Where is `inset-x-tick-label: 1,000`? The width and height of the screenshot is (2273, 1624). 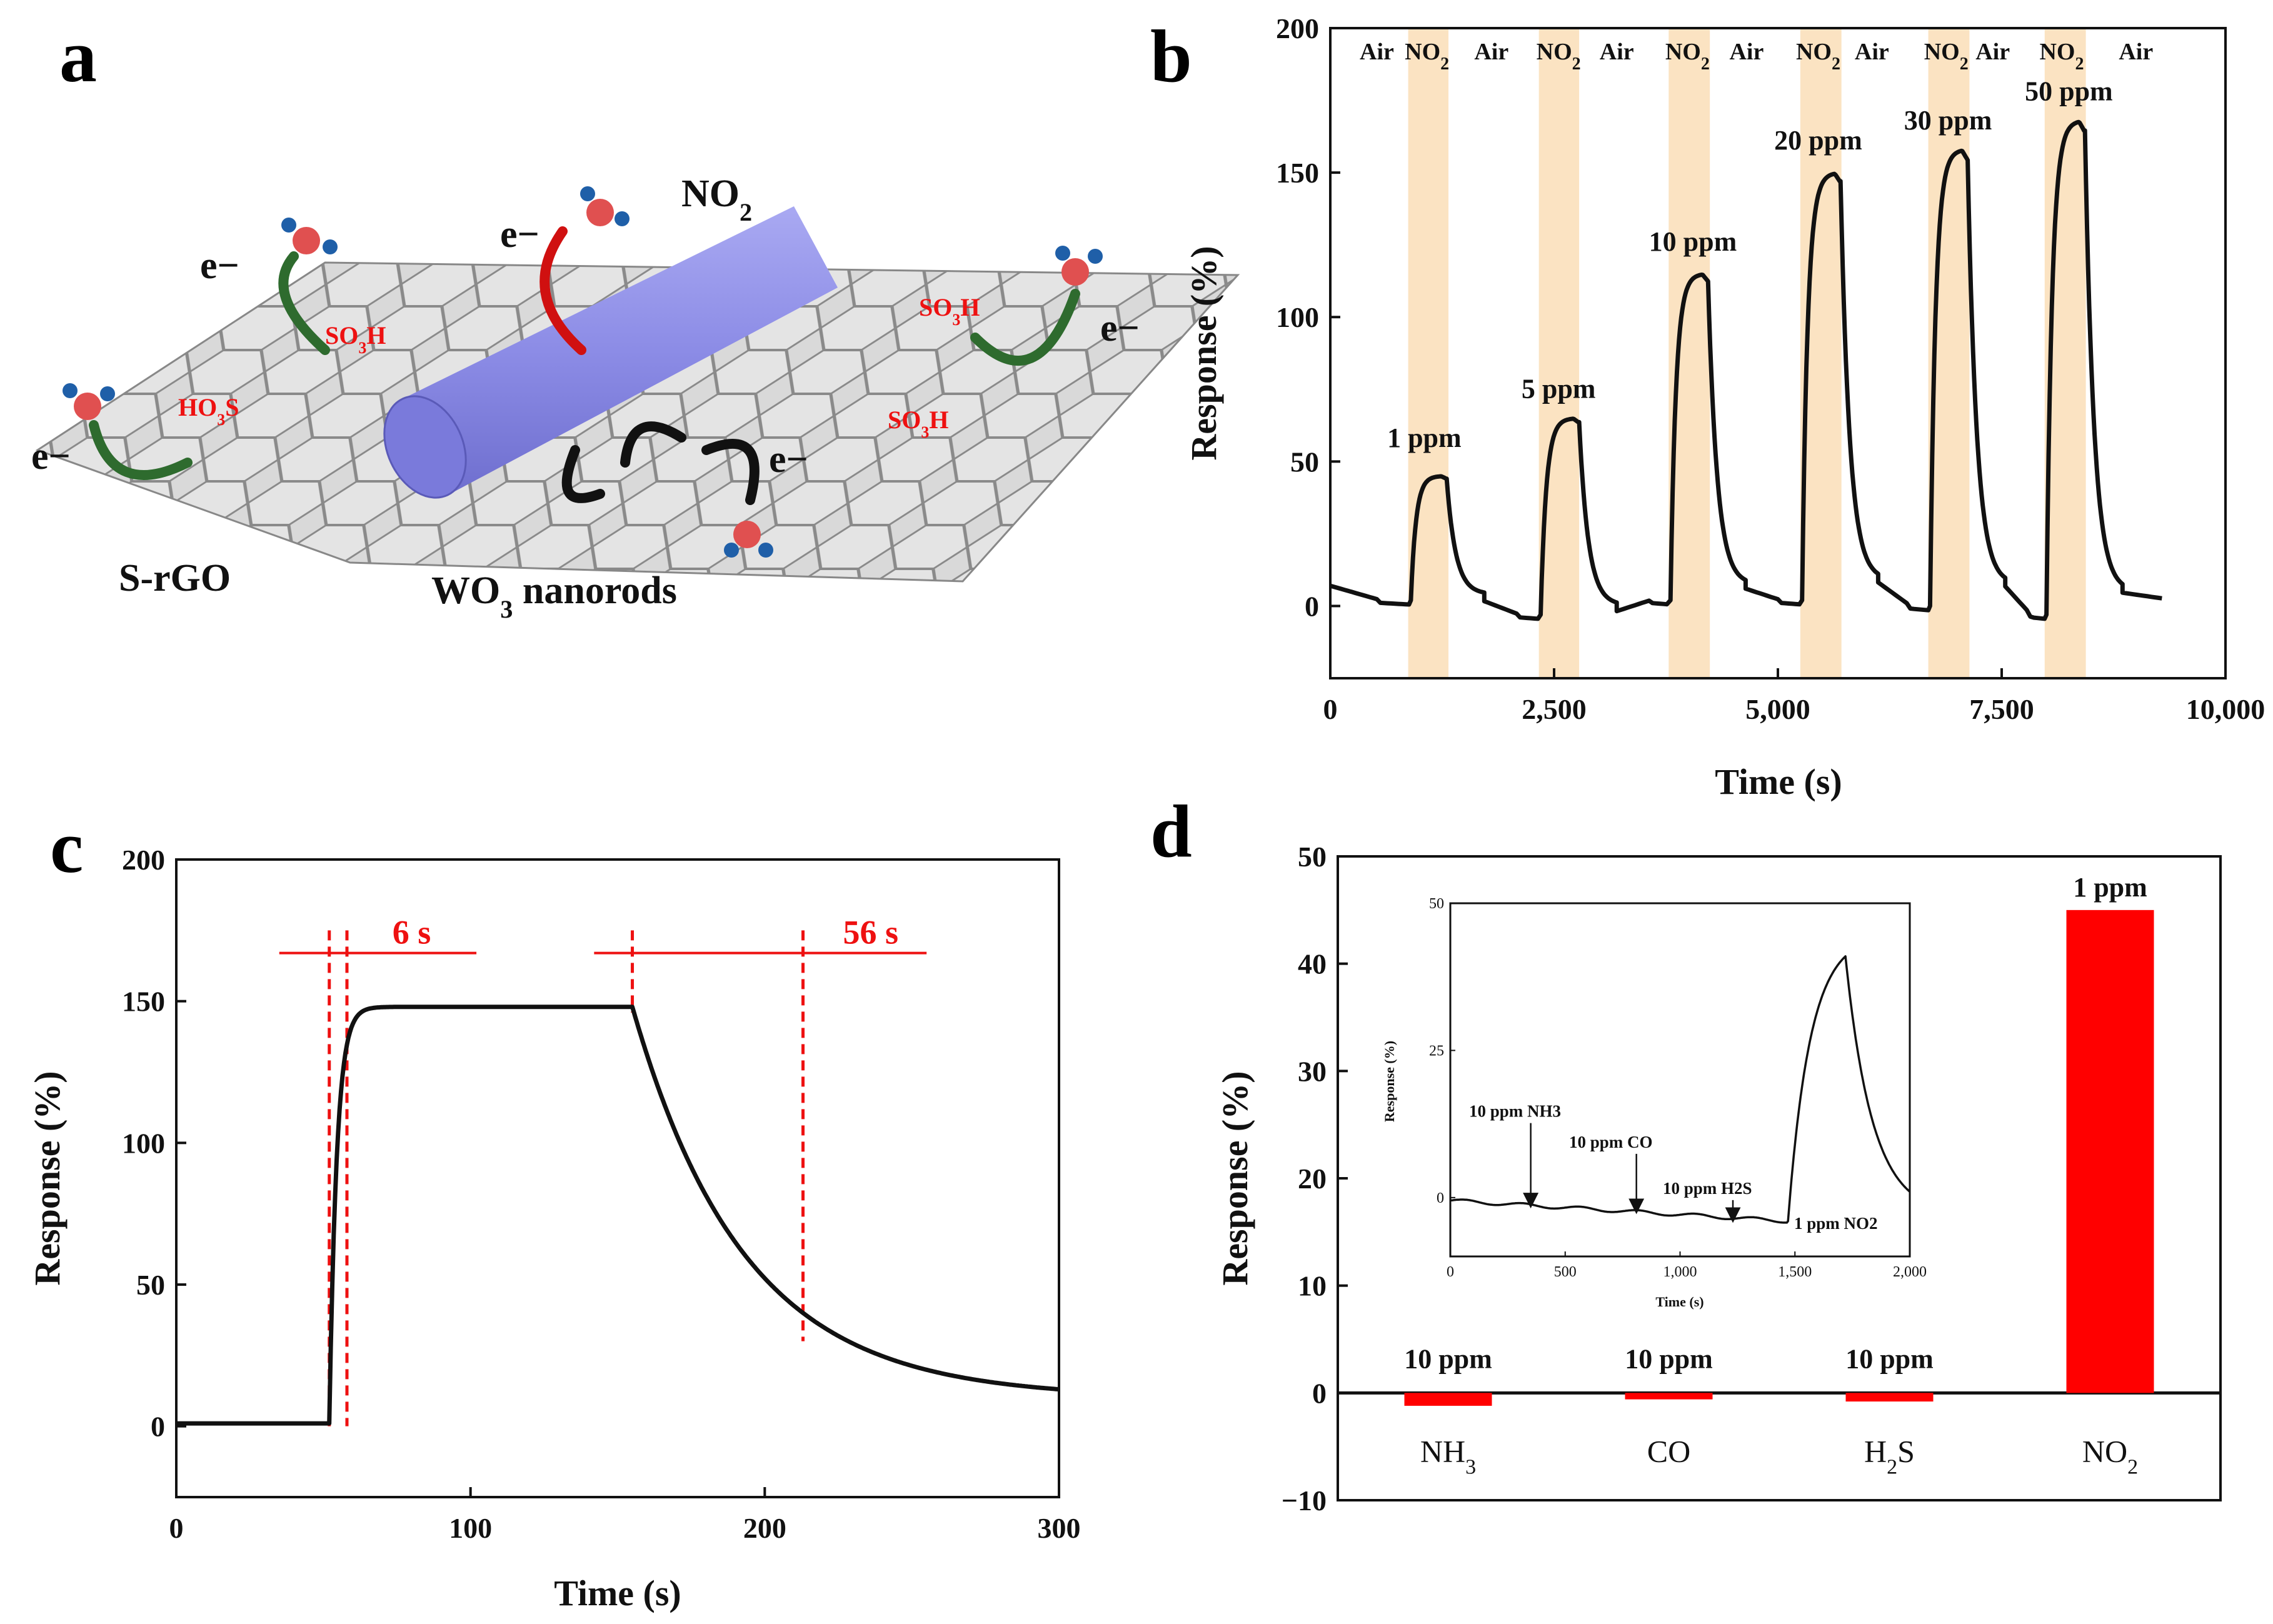 inset-x-tick-label: 1,000 is located at coordinates (1680, 1272).